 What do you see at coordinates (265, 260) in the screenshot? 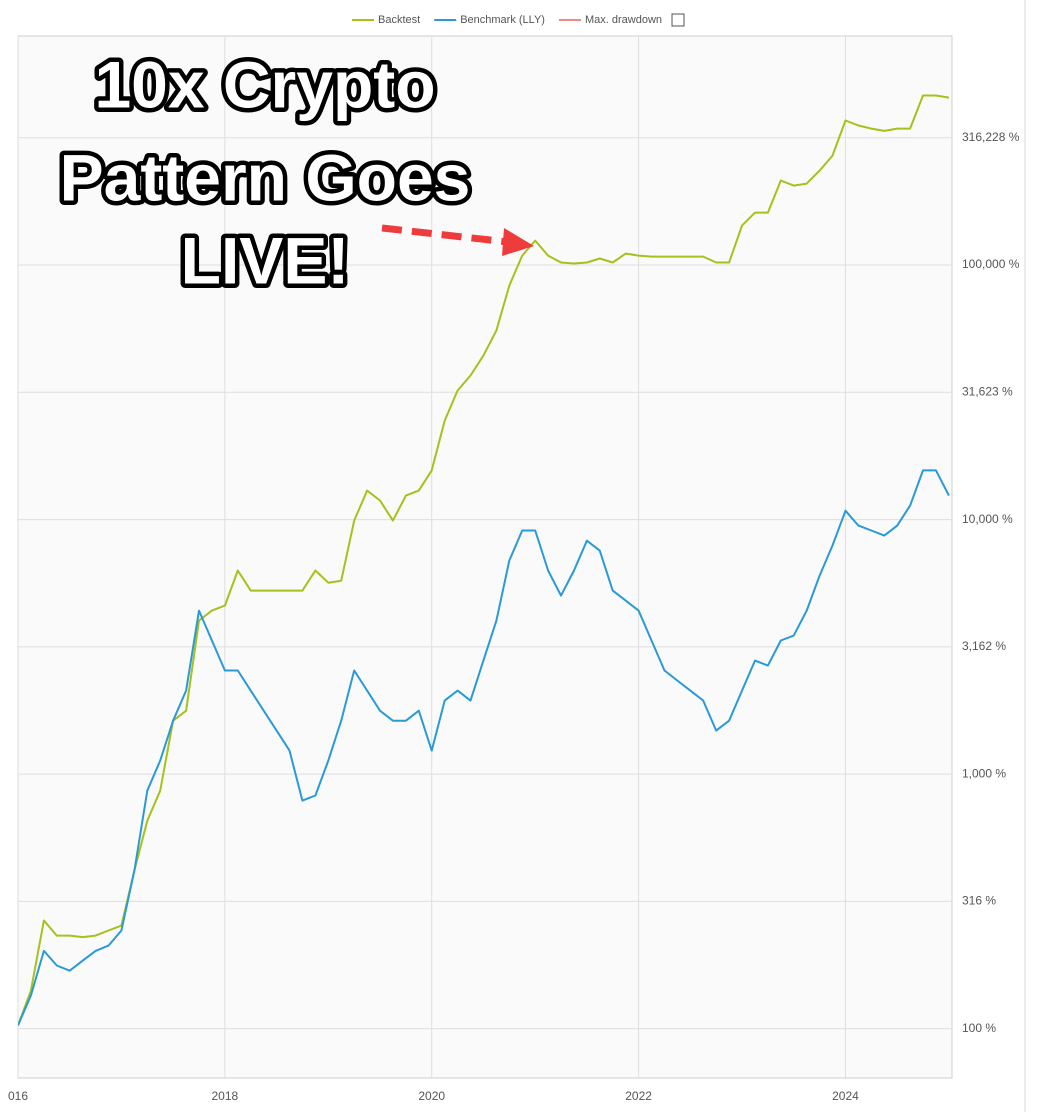
I see `annotation-line: LIVE!` at bounding box center [265, 260].